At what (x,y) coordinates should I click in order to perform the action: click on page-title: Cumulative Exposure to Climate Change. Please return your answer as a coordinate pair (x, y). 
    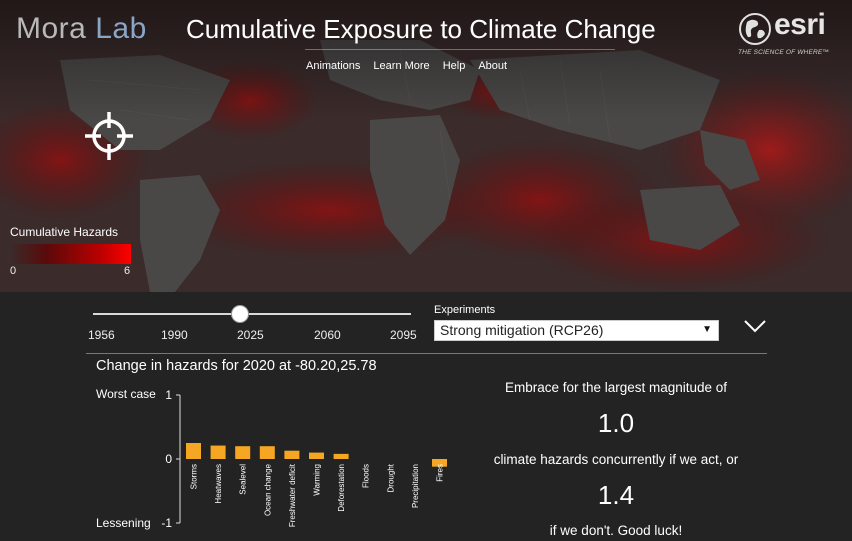
    Looking at the image, I should click on (421, 29).